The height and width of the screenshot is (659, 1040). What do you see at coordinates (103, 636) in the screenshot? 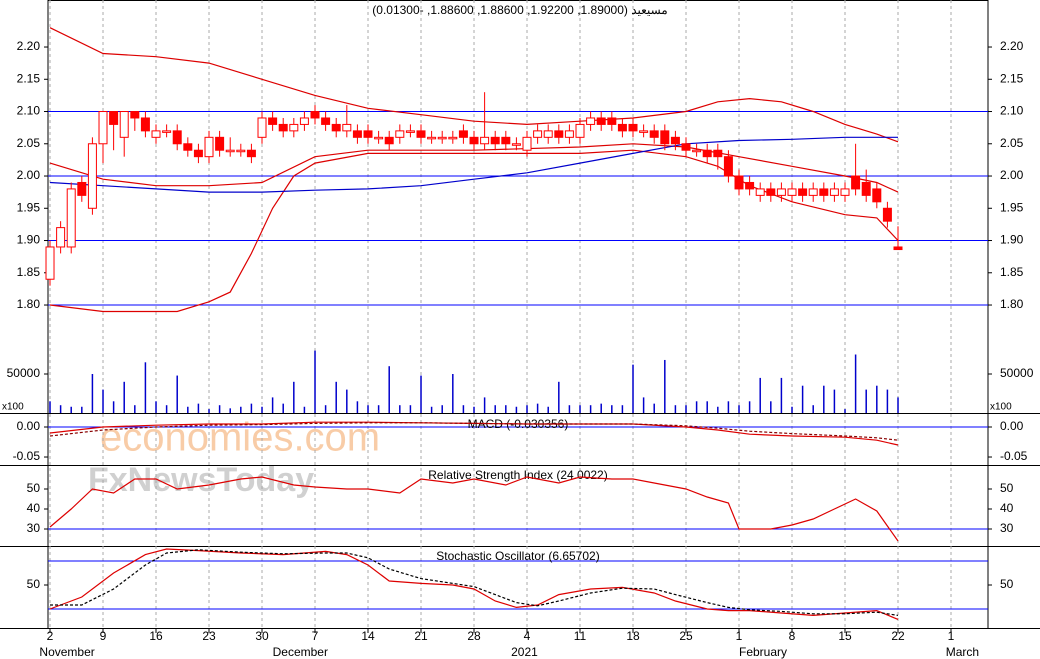
I see `x-tick-label: 9` at bounding box center [103, 636].